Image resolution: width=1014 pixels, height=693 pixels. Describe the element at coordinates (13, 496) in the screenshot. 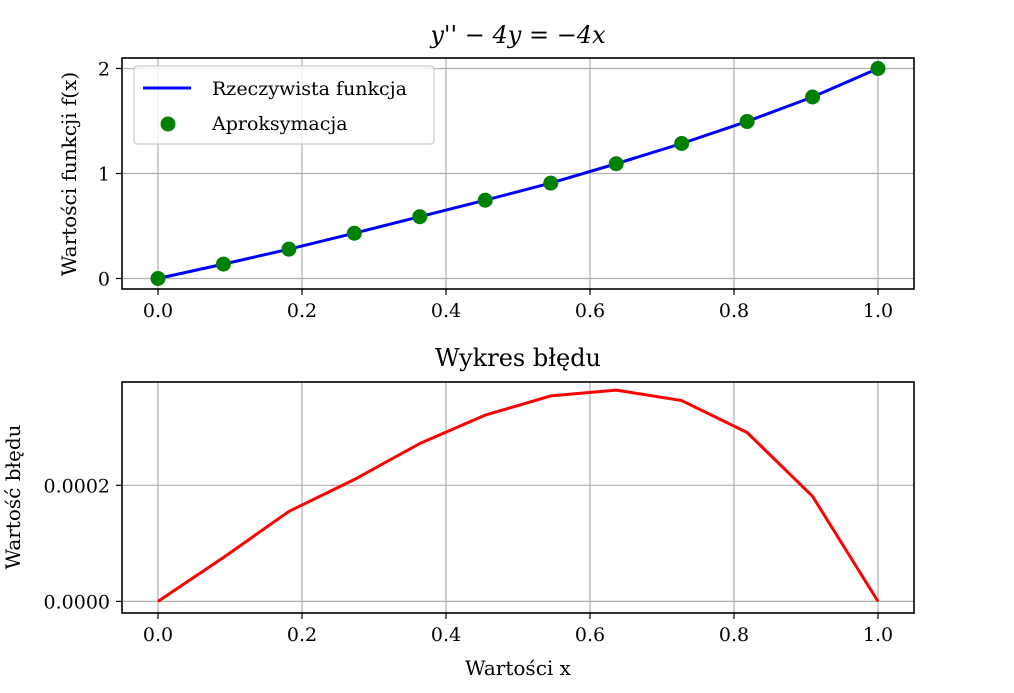

I see `bottom-y-axis-label: Wartość błędu` at that location.